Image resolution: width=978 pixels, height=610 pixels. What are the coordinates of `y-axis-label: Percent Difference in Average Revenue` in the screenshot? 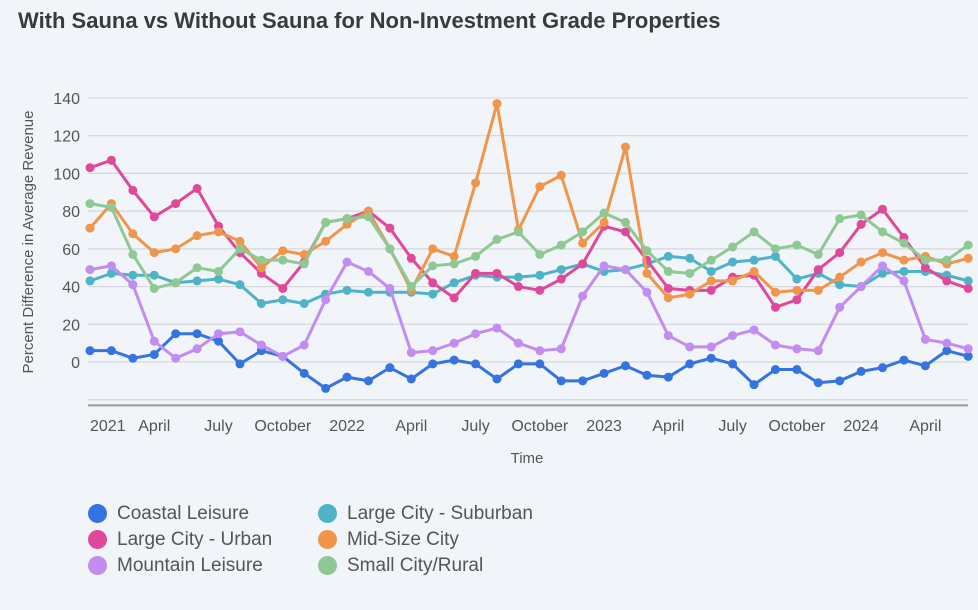 It's located at (28, 242).